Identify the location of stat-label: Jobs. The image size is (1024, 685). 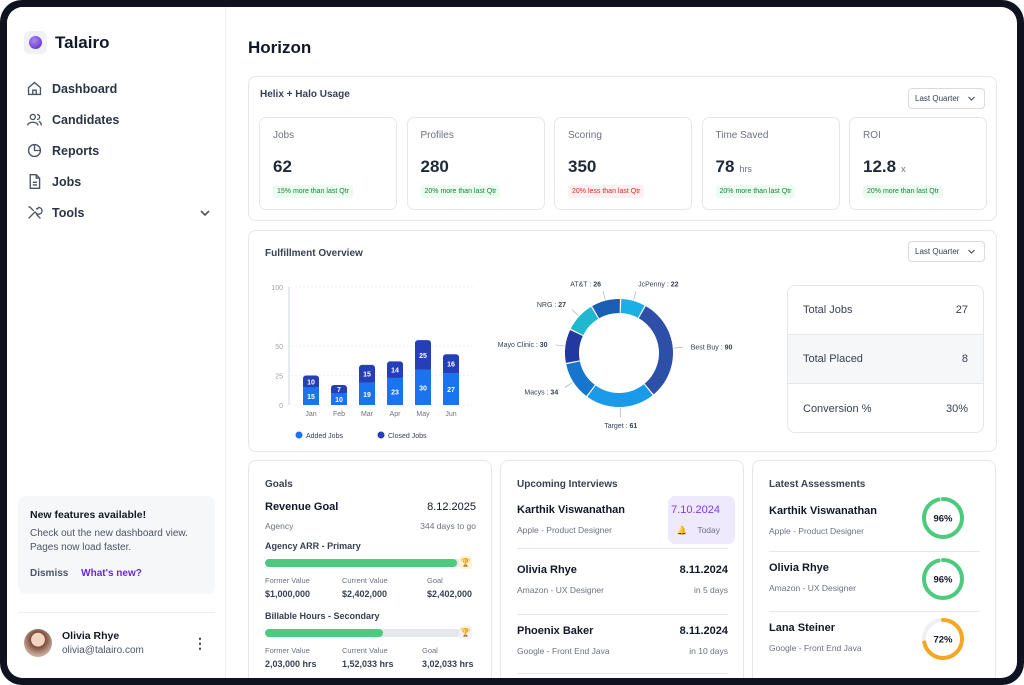
(284, 135).